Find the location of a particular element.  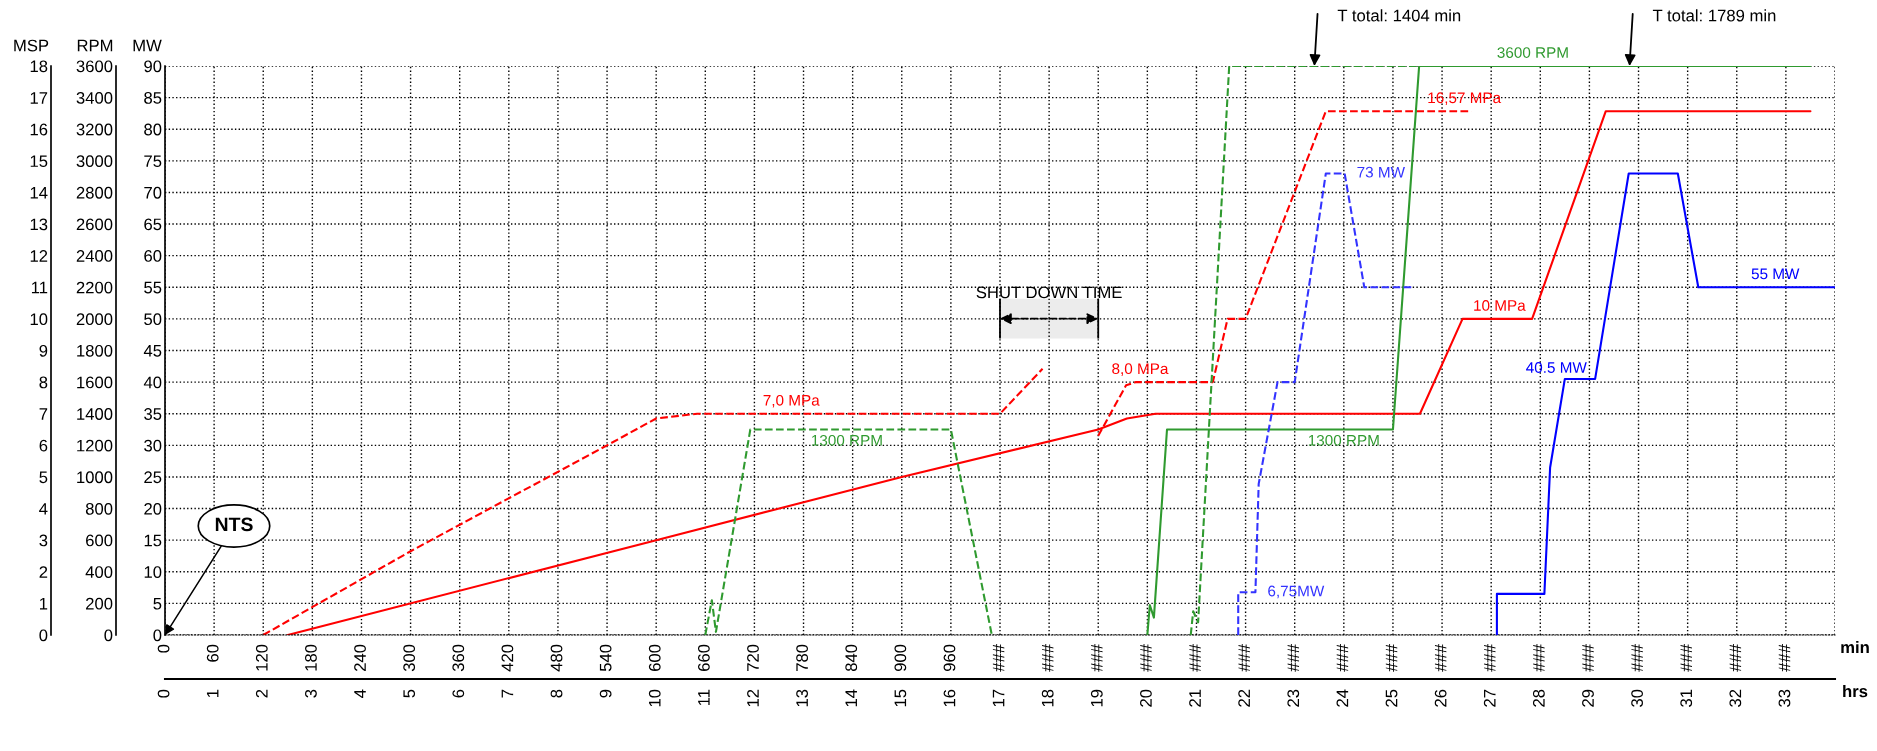

y2-tick-label: 3400 is located at coordinates (94, 98).